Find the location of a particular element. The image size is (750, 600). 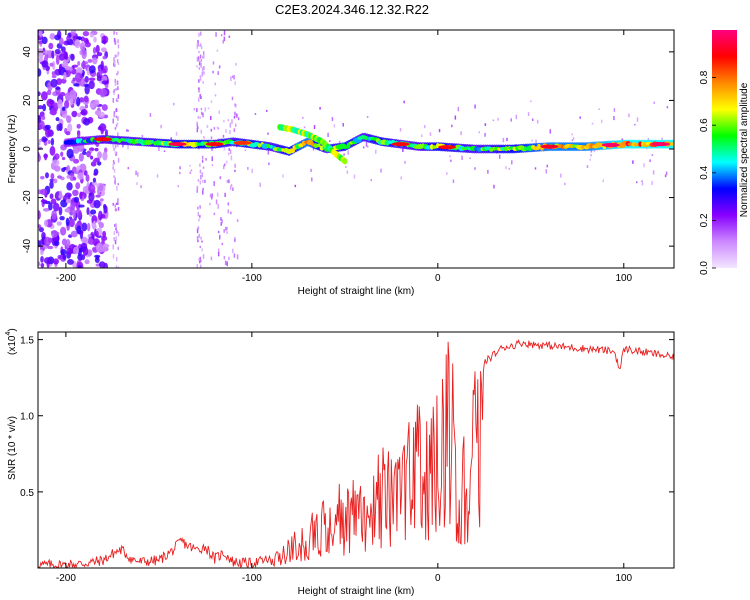

snr-x-tick-label: -200 is located at coordinates (66, 578).